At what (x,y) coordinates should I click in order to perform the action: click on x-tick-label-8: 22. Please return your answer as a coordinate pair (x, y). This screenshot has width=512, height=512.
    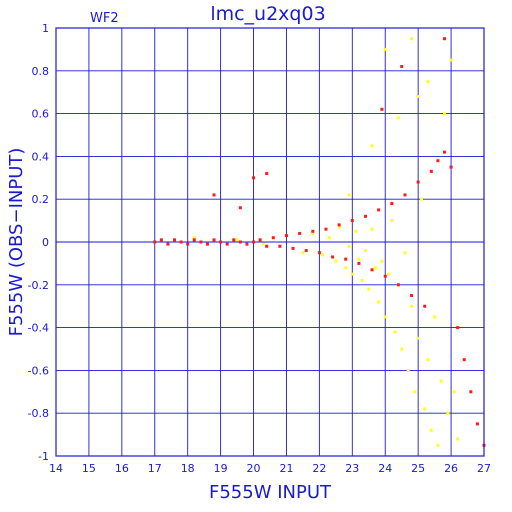
    Looking at the image, I should click on (319, 468).